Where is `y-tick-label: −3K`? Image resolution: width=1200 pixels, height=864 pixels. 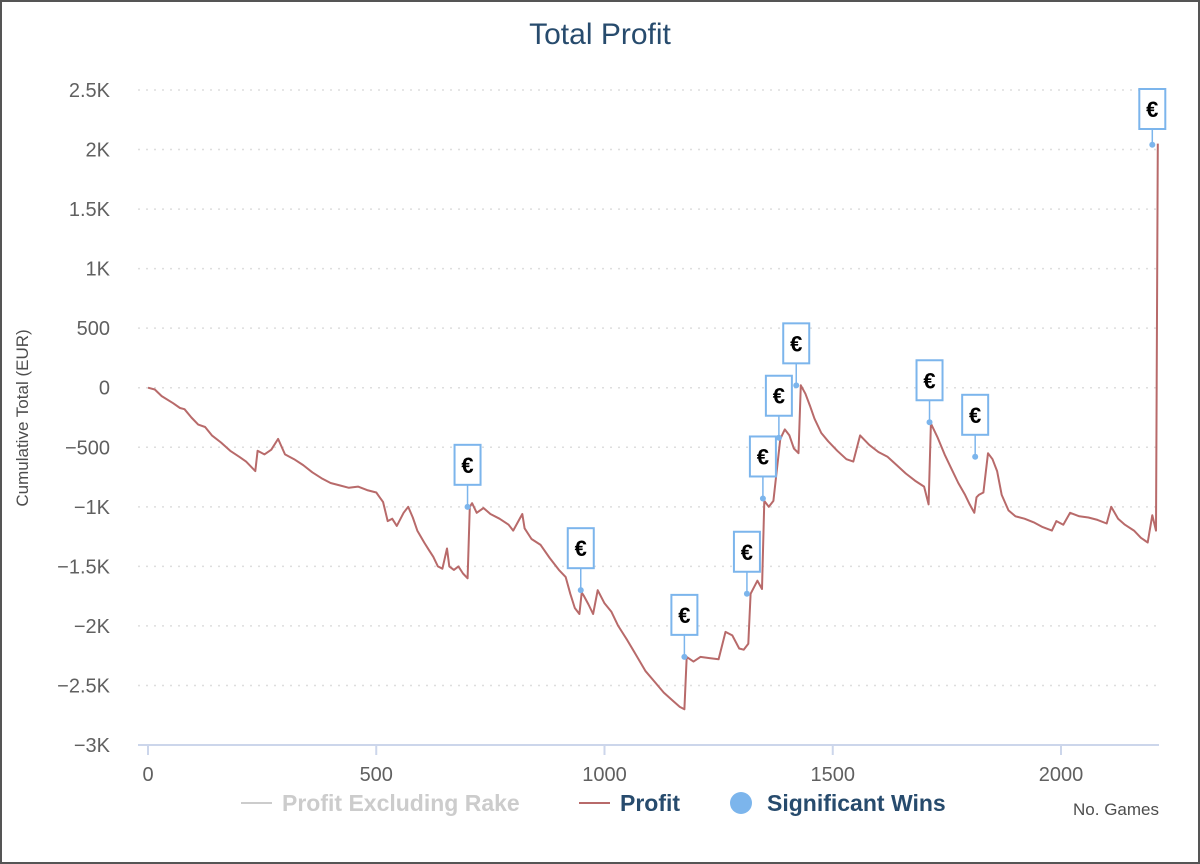
y-tick-label: −3K is located at coordinates (92, 746).